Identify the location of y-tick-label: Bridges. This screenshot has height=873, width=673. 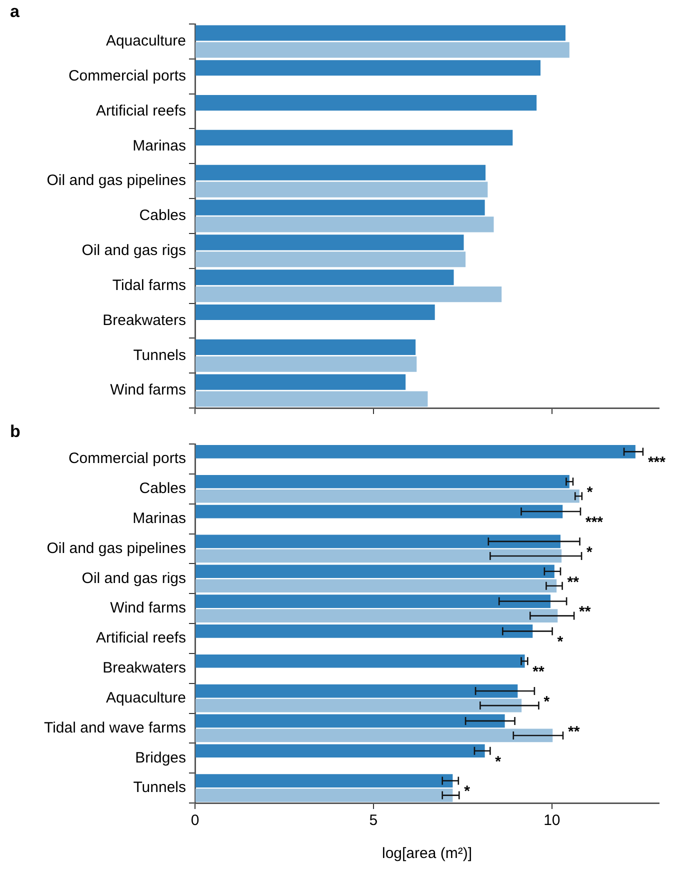
(160, 757).